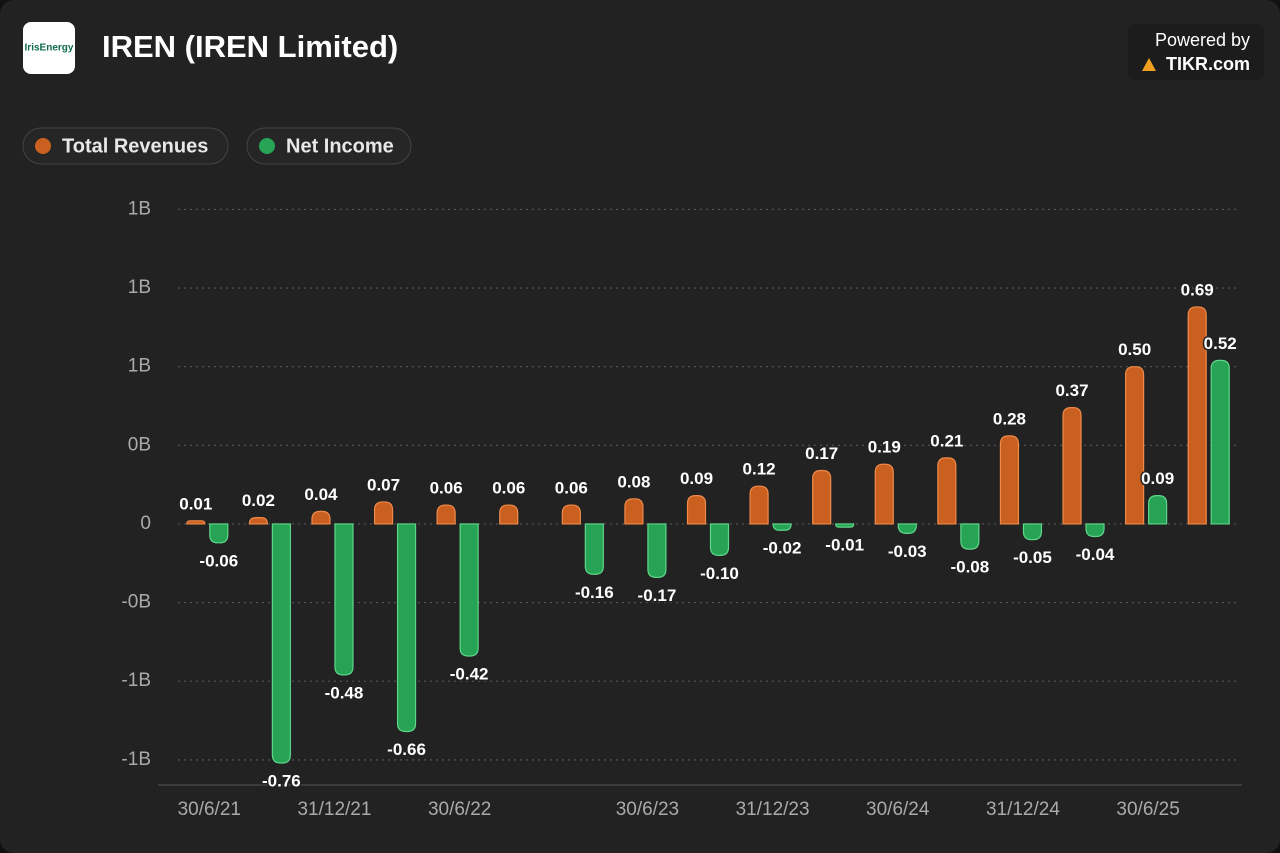 This screenshot has height=853, width=1280. I want to click on logo-text: IrisEnergy, so click(49, 48).